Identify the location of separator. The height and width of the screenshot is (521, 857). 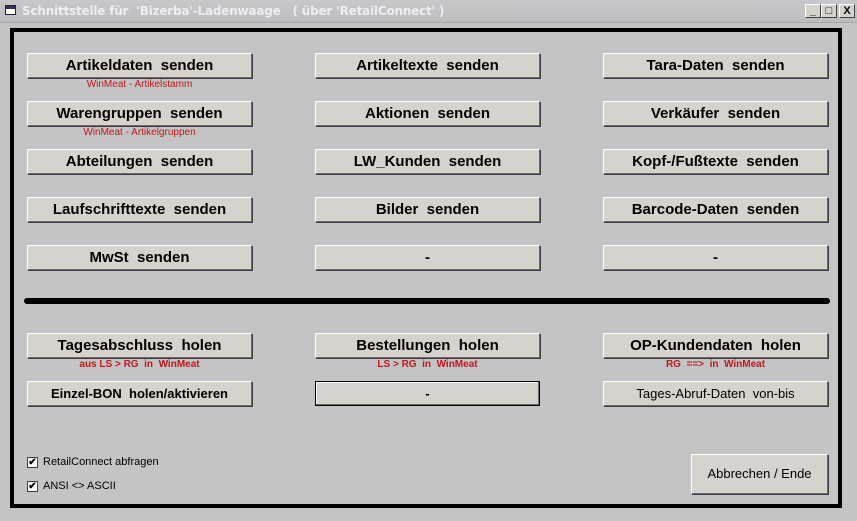
(427, 301).